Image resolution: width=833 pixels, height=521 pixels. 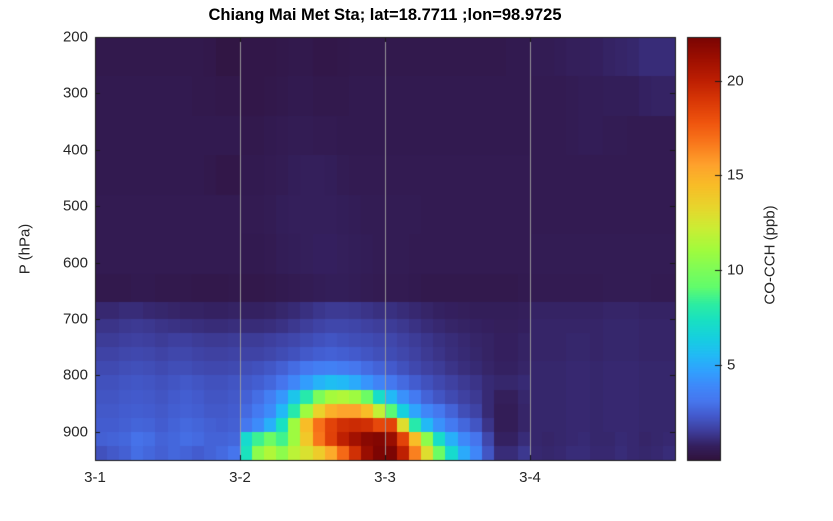 What do you see at coordinates (75, 37) in the screenshot?
I see `y-tick-label: 200` at bounding box center [75, 37].